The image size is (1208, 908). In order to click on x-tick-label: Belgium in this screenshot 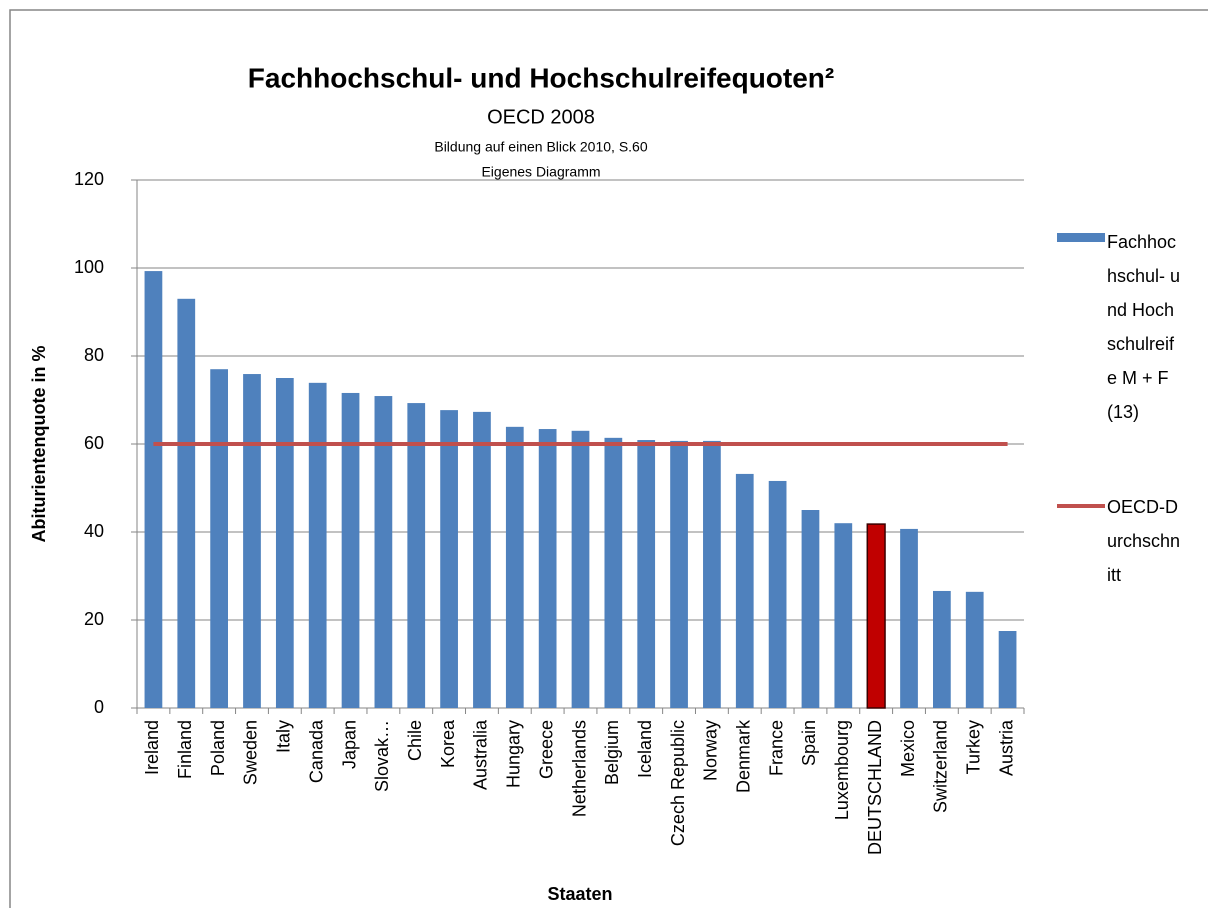, I will do `click(612, 752)`.